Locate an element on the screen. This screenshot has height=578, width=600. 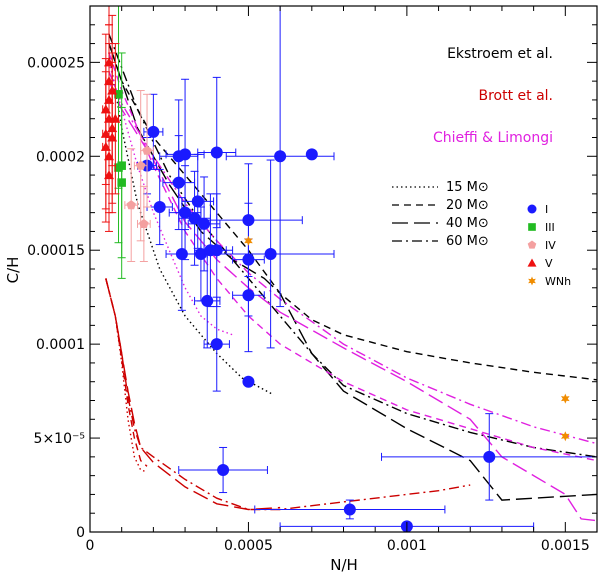
y-tick-label-5: 0.00025 is located at coordinates (56, 63).